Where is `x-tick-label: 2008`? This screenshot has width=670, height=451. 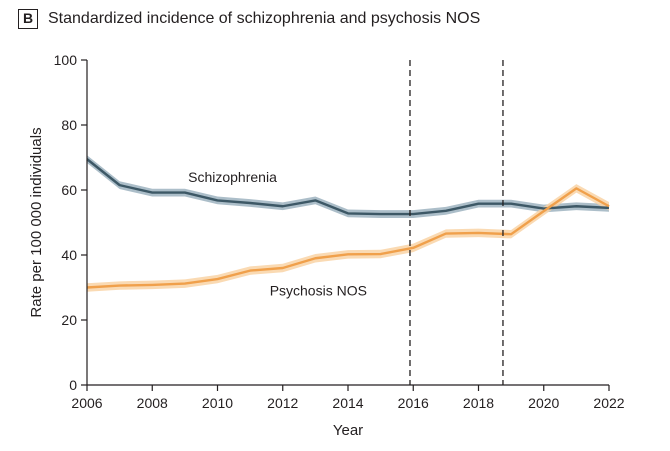
x-tick-label: 2008 is located at coordinates (152, 403).